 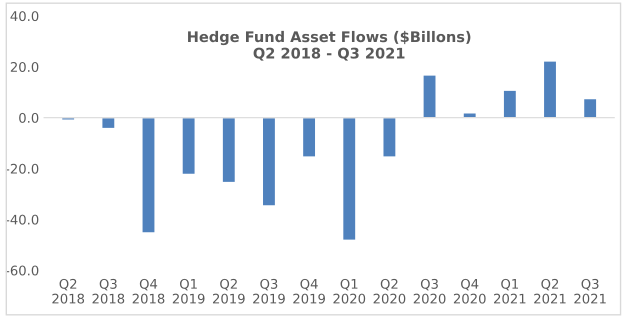 What do you see at coordinates (24, 16) in the screenshot?
I see `y-tick-label: 40.0` at bounding box center [24, 16].